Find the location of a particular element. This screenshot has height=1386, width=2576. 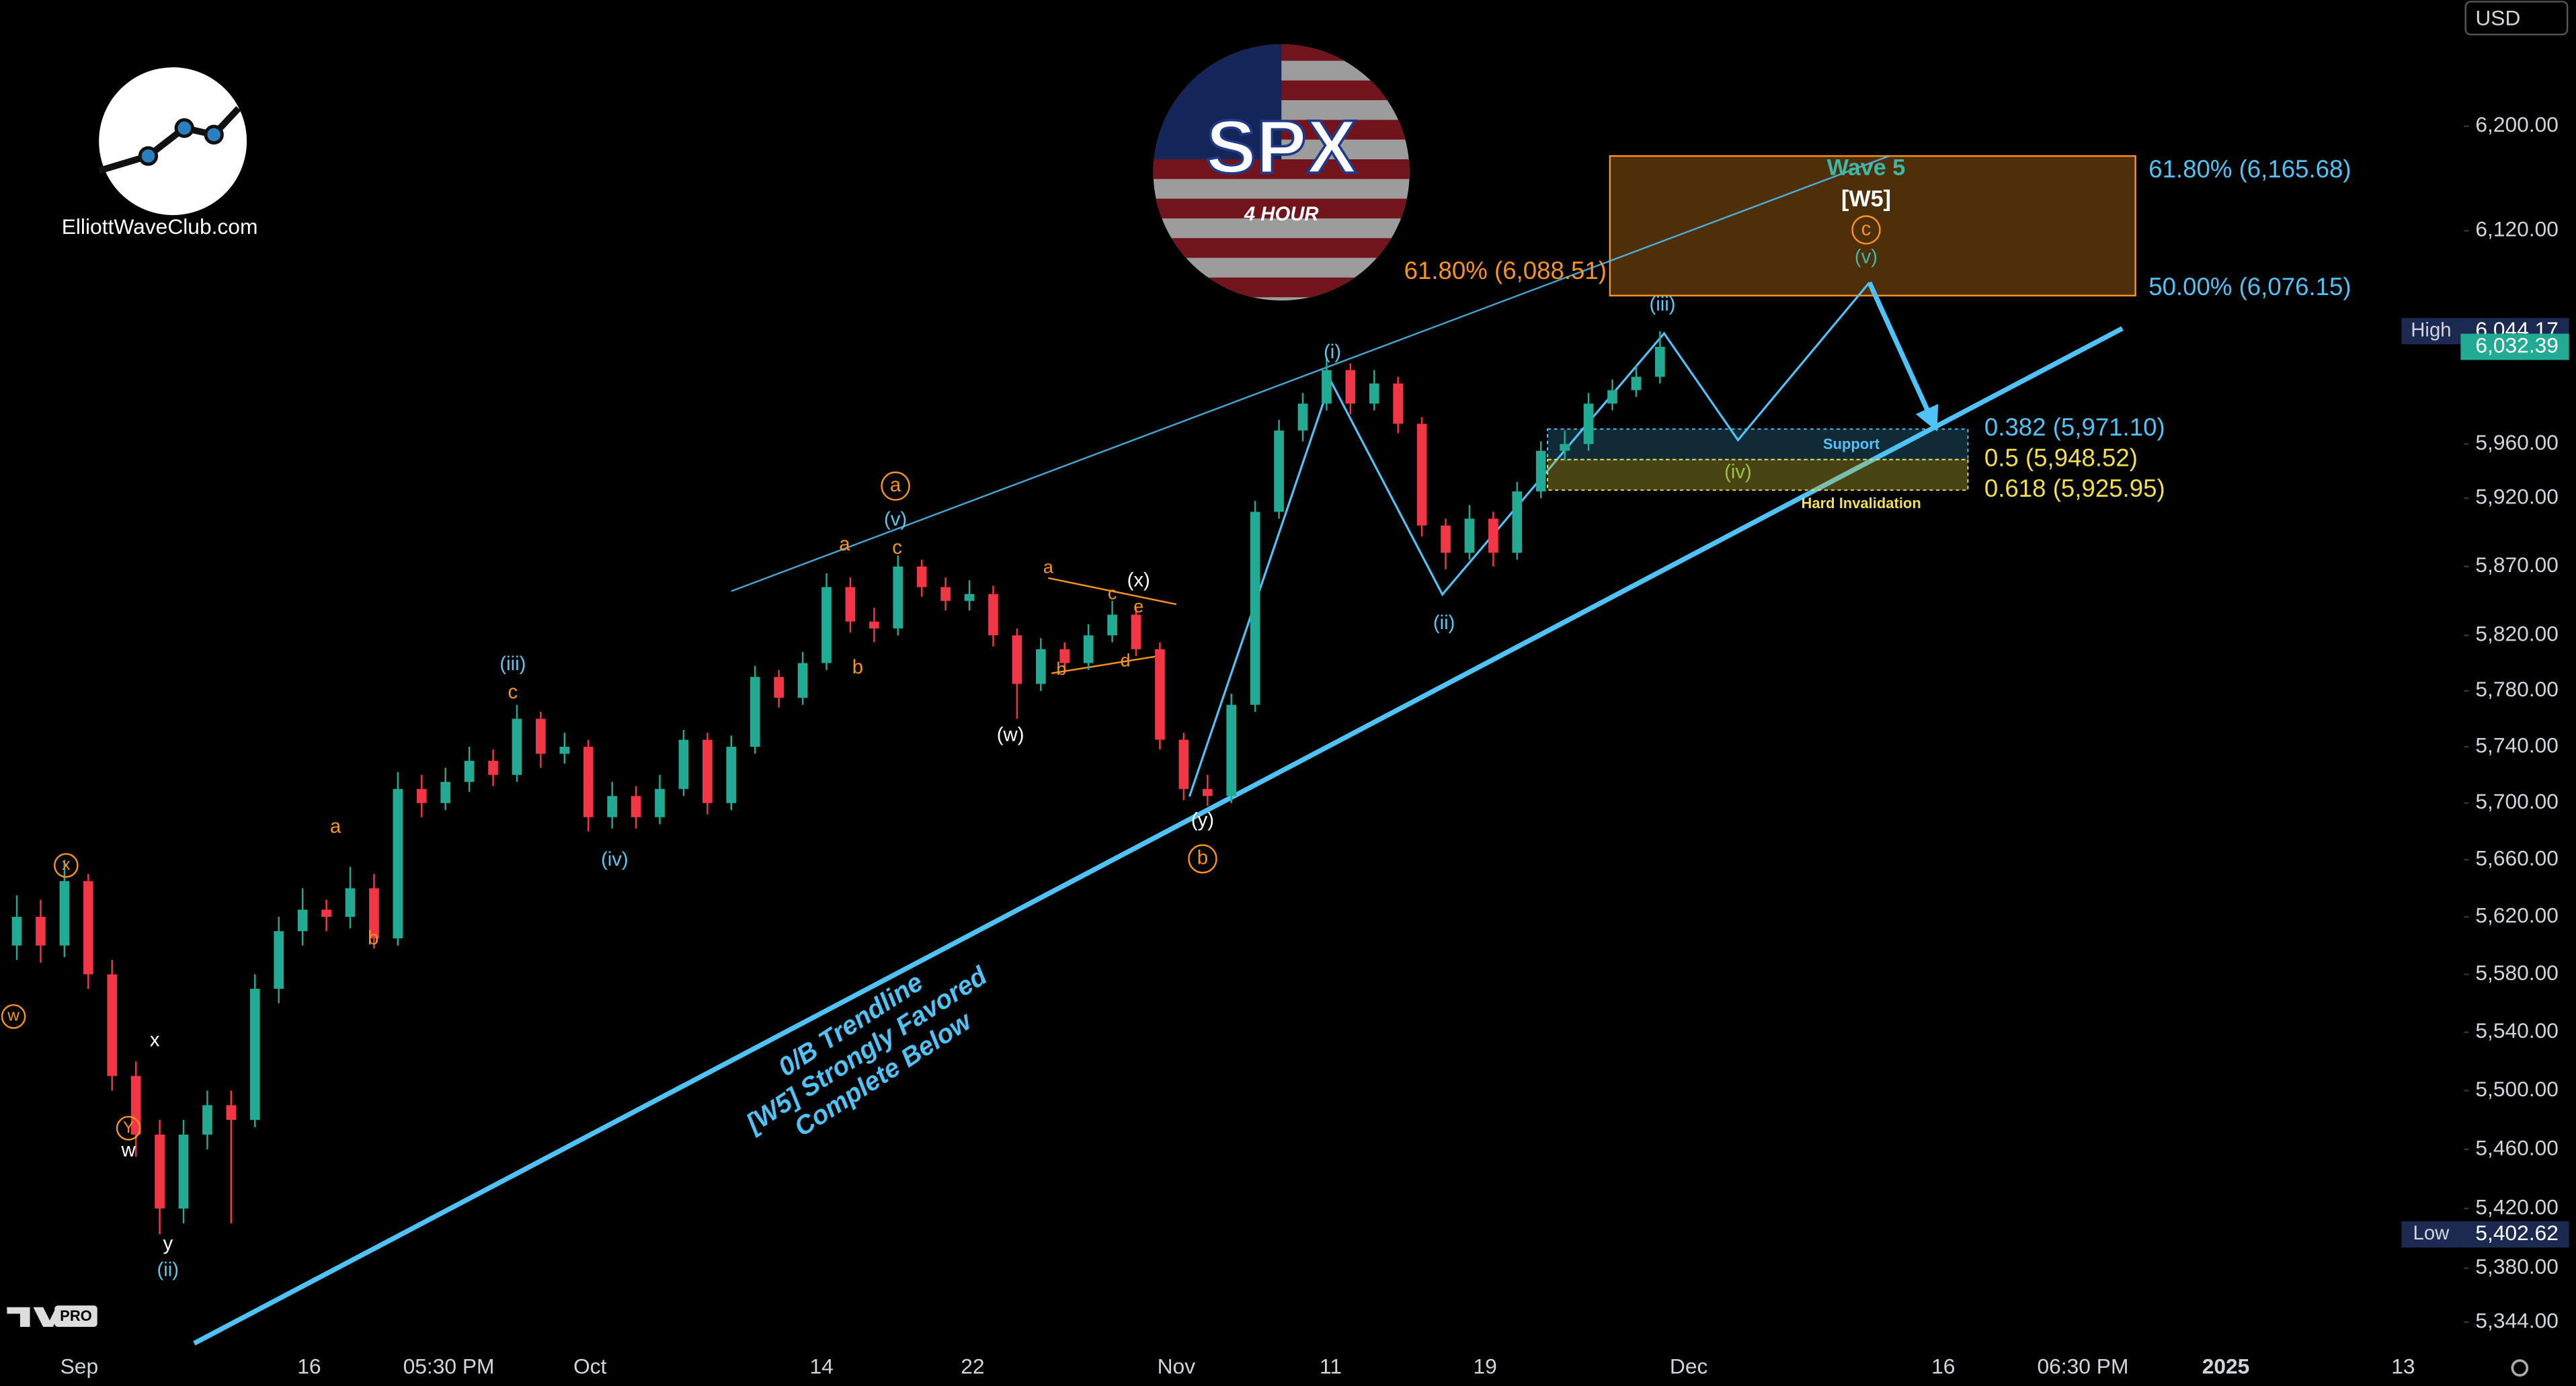

y-tick-label: 5,740.00 is located at coordinates (2517, 745).